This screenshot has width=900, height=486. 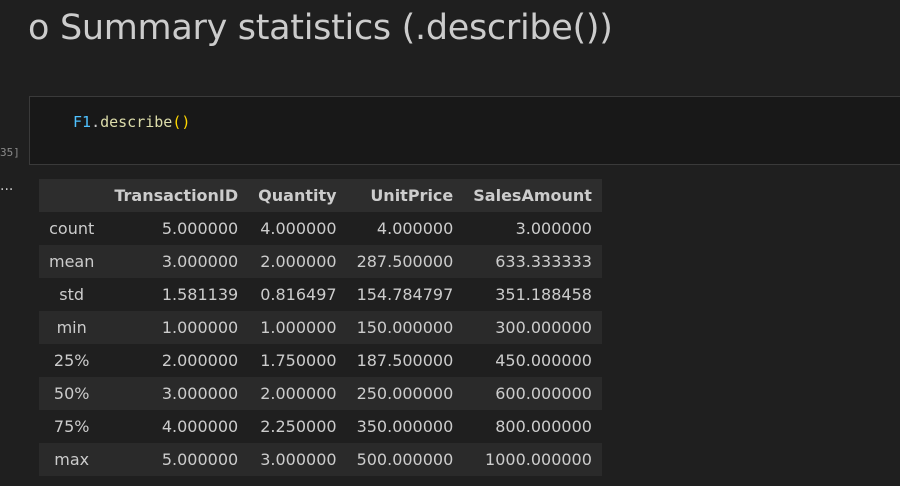 I want to click on table-cell: 287.500000, so click(x=405, y=261).